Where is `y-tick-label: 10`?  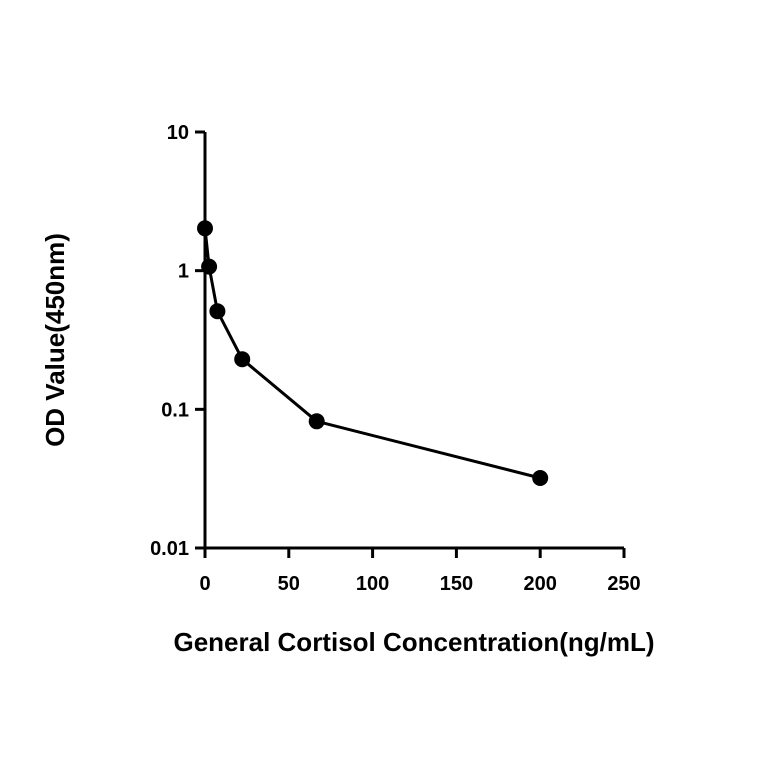 y-tick-label: 10 is located at coordinates (178, 133).